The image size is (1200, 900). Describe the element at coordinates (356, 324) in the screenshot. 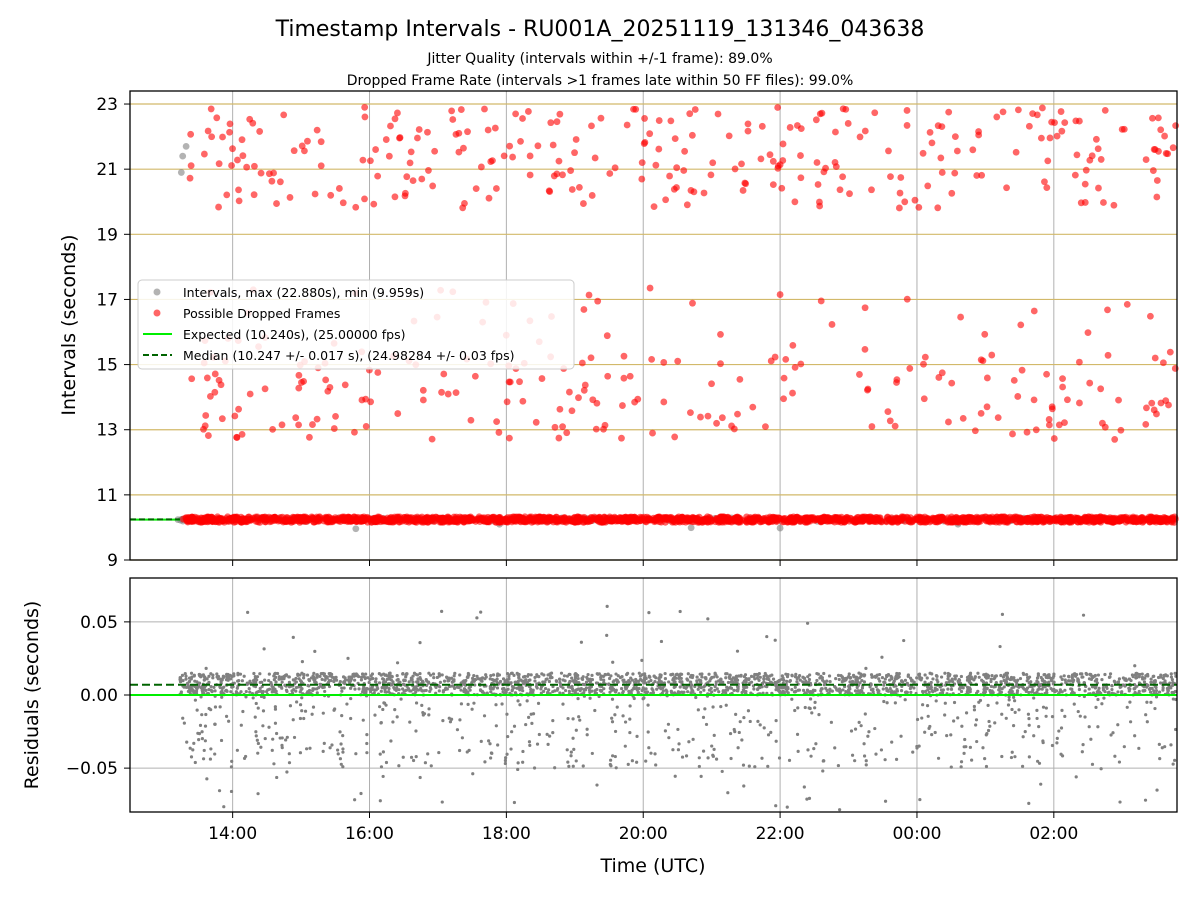

I see `legend-box` at that location.